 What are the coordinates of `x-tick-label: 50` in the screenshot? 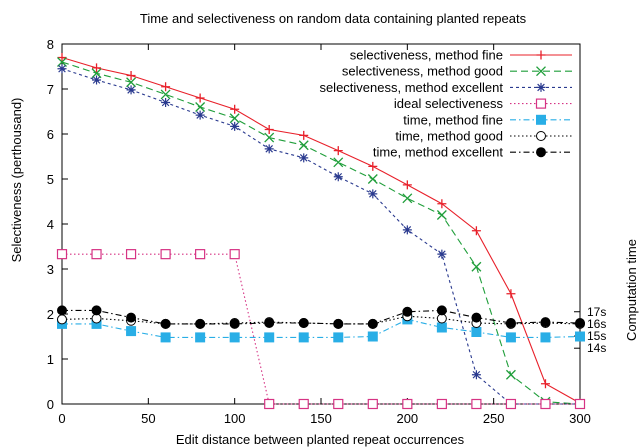 It's located at (148, 418).